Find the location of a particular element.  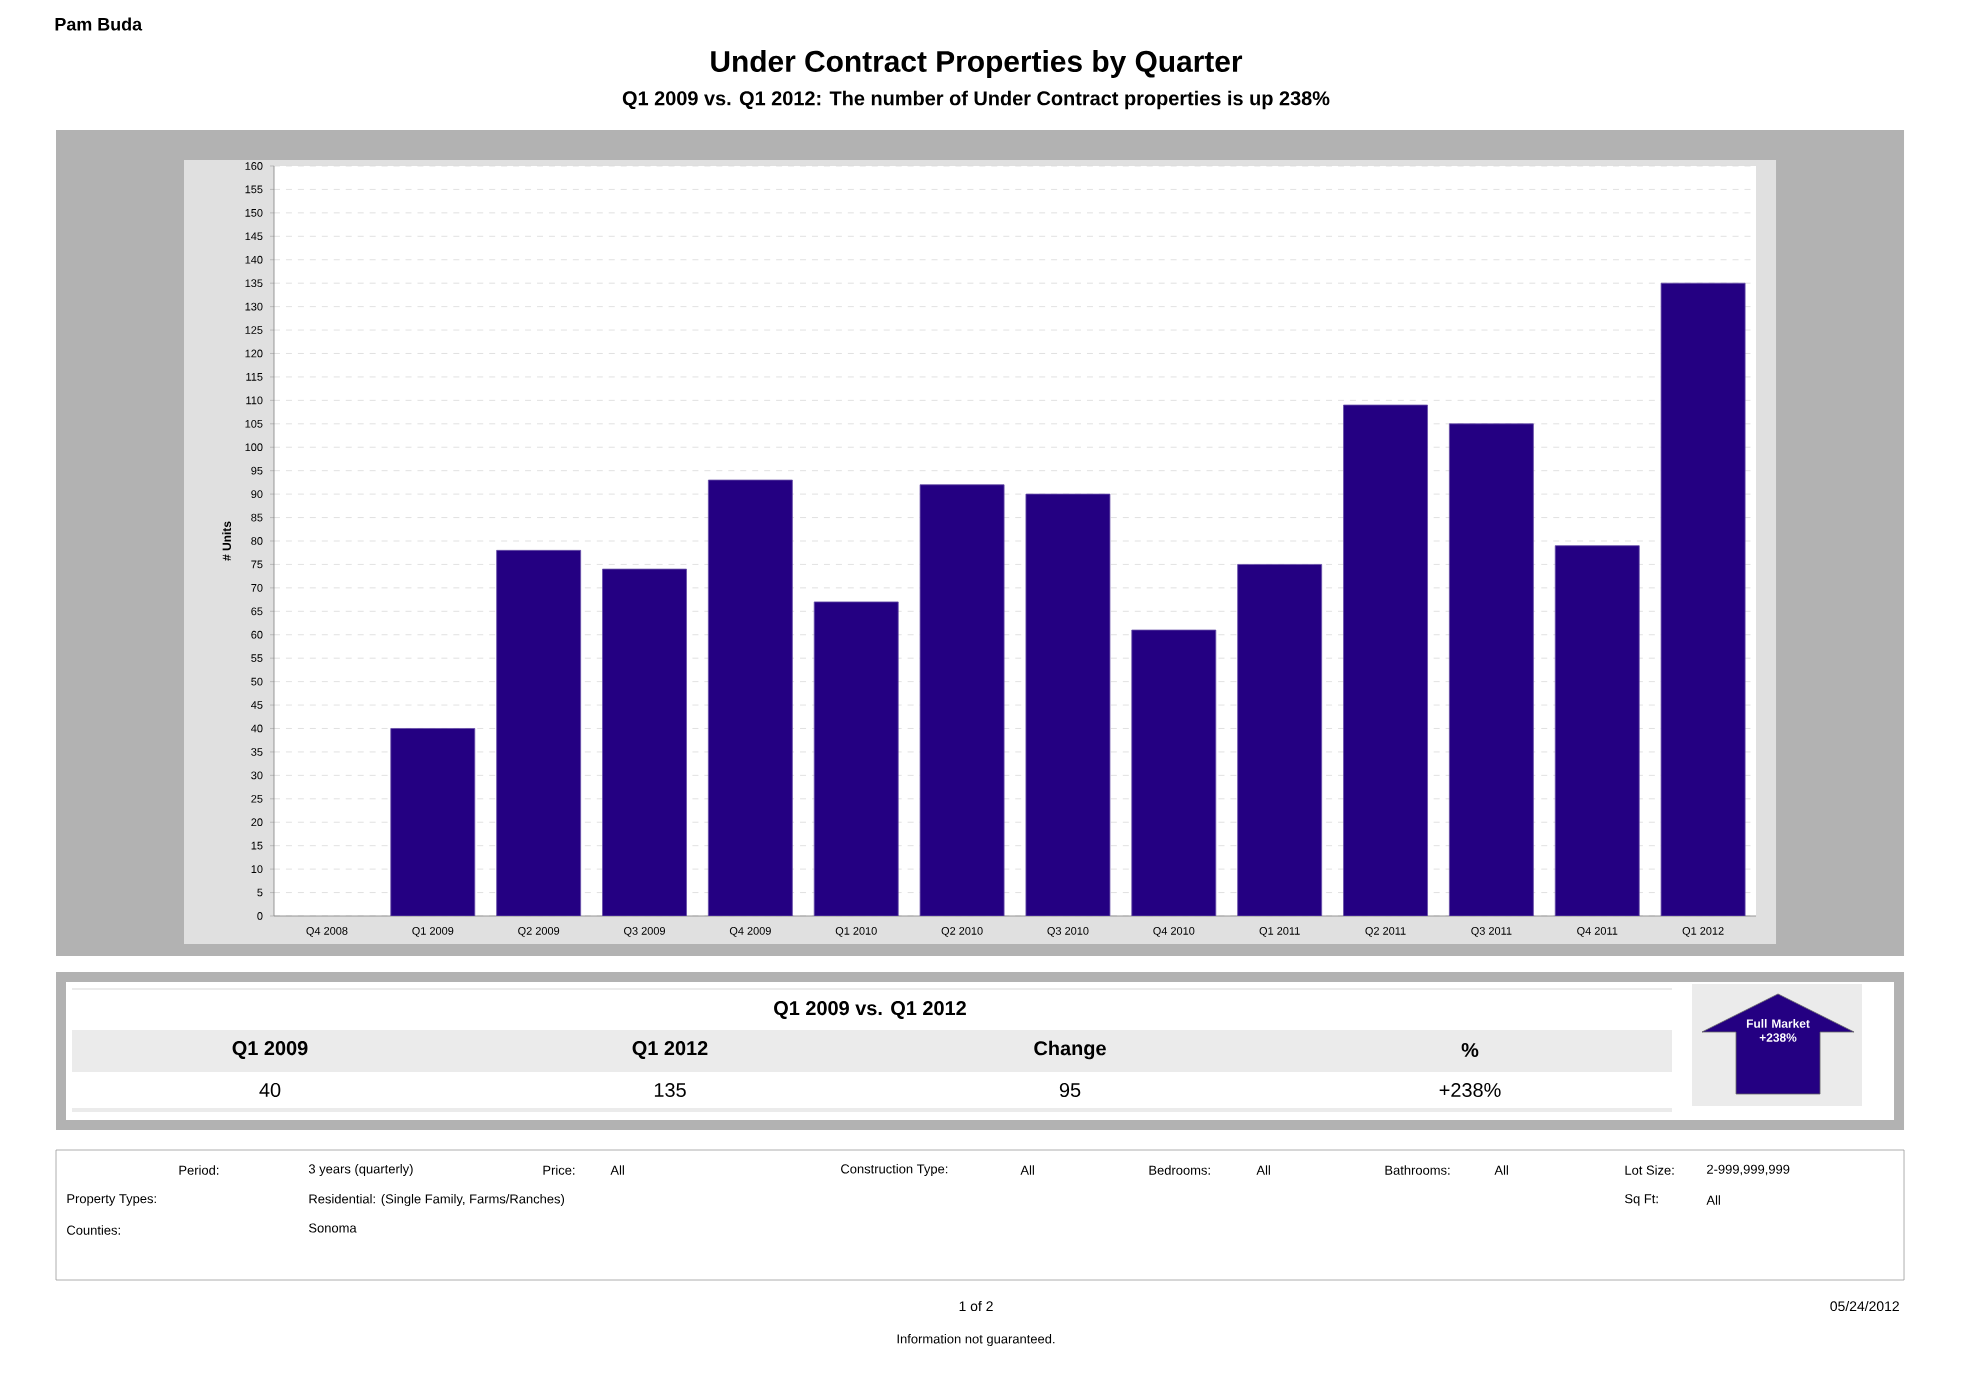

text: Q1 2009 is located at coordinates (270, 1050).